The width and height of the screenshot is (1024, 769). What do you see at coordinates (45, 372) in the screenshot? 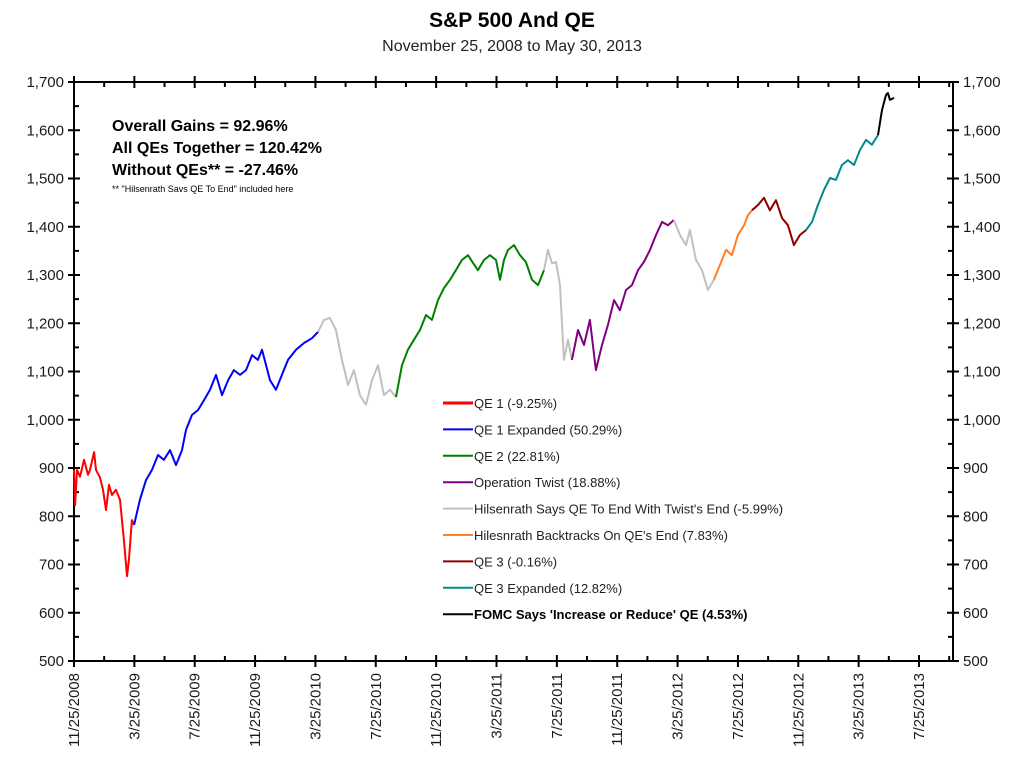
I see `y-tick-label-left: 1,100` at bounding box center [45, 372].